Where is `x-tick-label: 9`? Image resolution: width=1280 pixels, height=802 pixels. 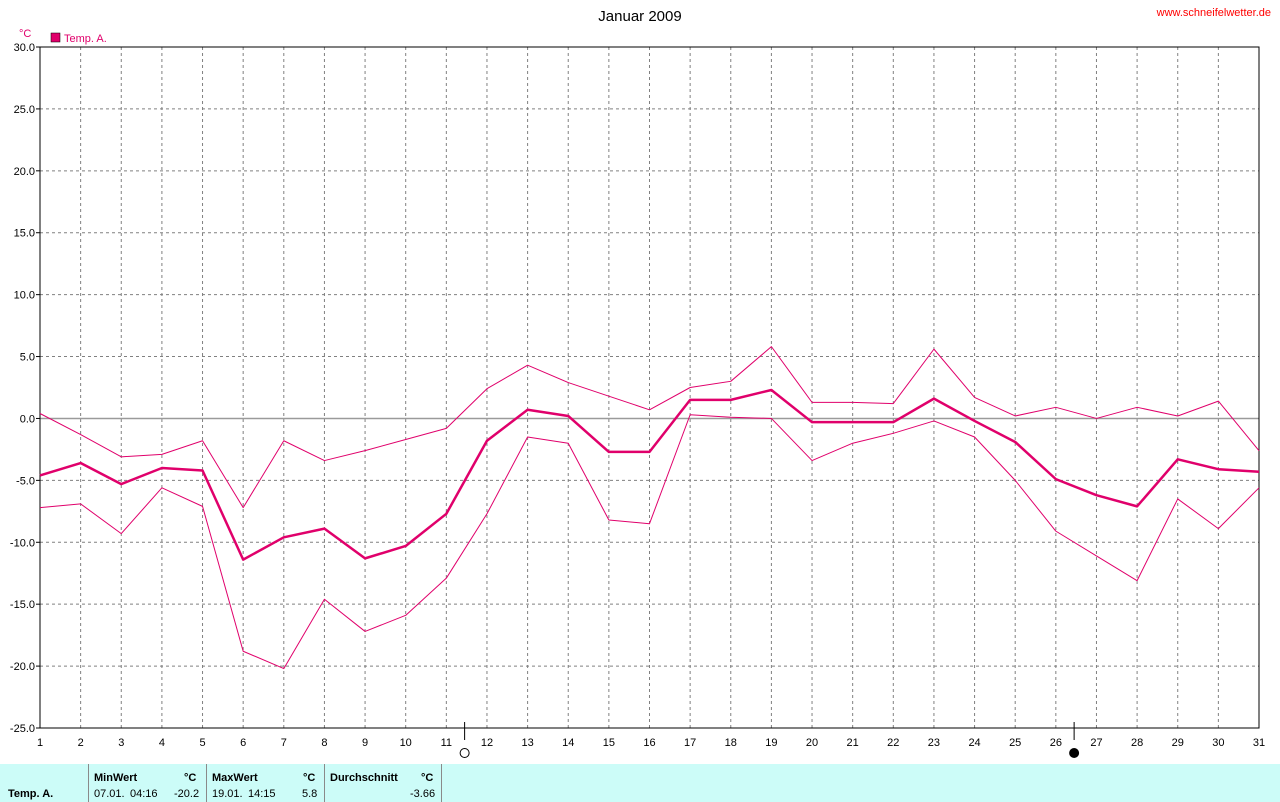 x-tick-label: 9 is located at coordinates (365, 743).